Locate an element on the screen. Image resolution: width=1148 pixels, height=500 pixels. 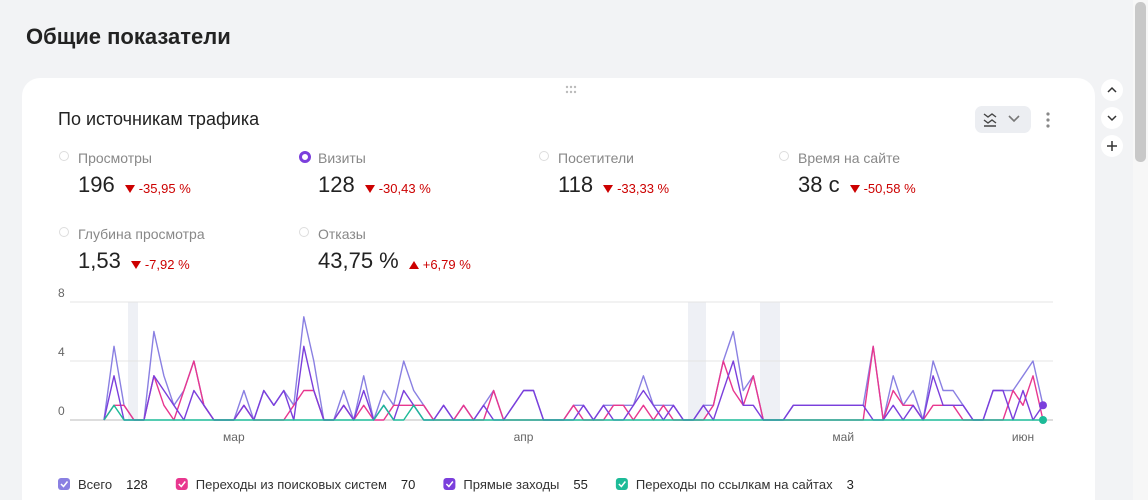
metric-value: 1,53 is located at coordinates (99, 260).